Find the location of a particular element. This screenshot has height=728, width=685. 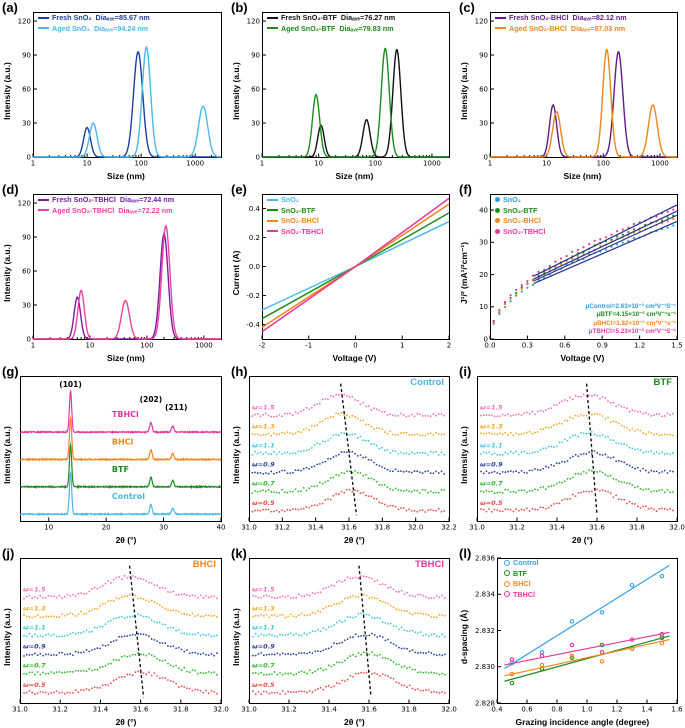

legend-value: Diaₐᵥₑ=87.03 nm is located at coordinates (598, 28).